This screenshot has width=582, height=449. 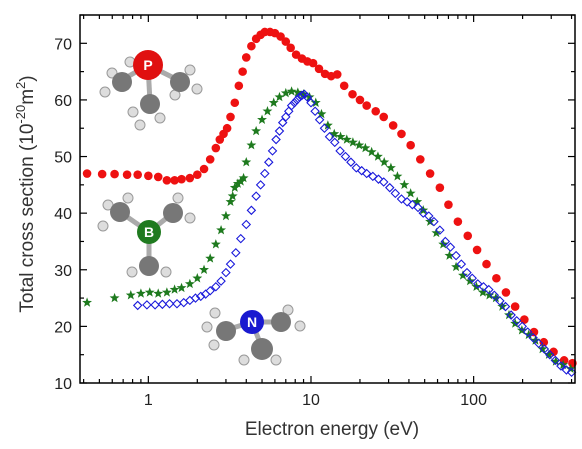 I want to click on y-tick-label: 40, so click(x=63, y=214).